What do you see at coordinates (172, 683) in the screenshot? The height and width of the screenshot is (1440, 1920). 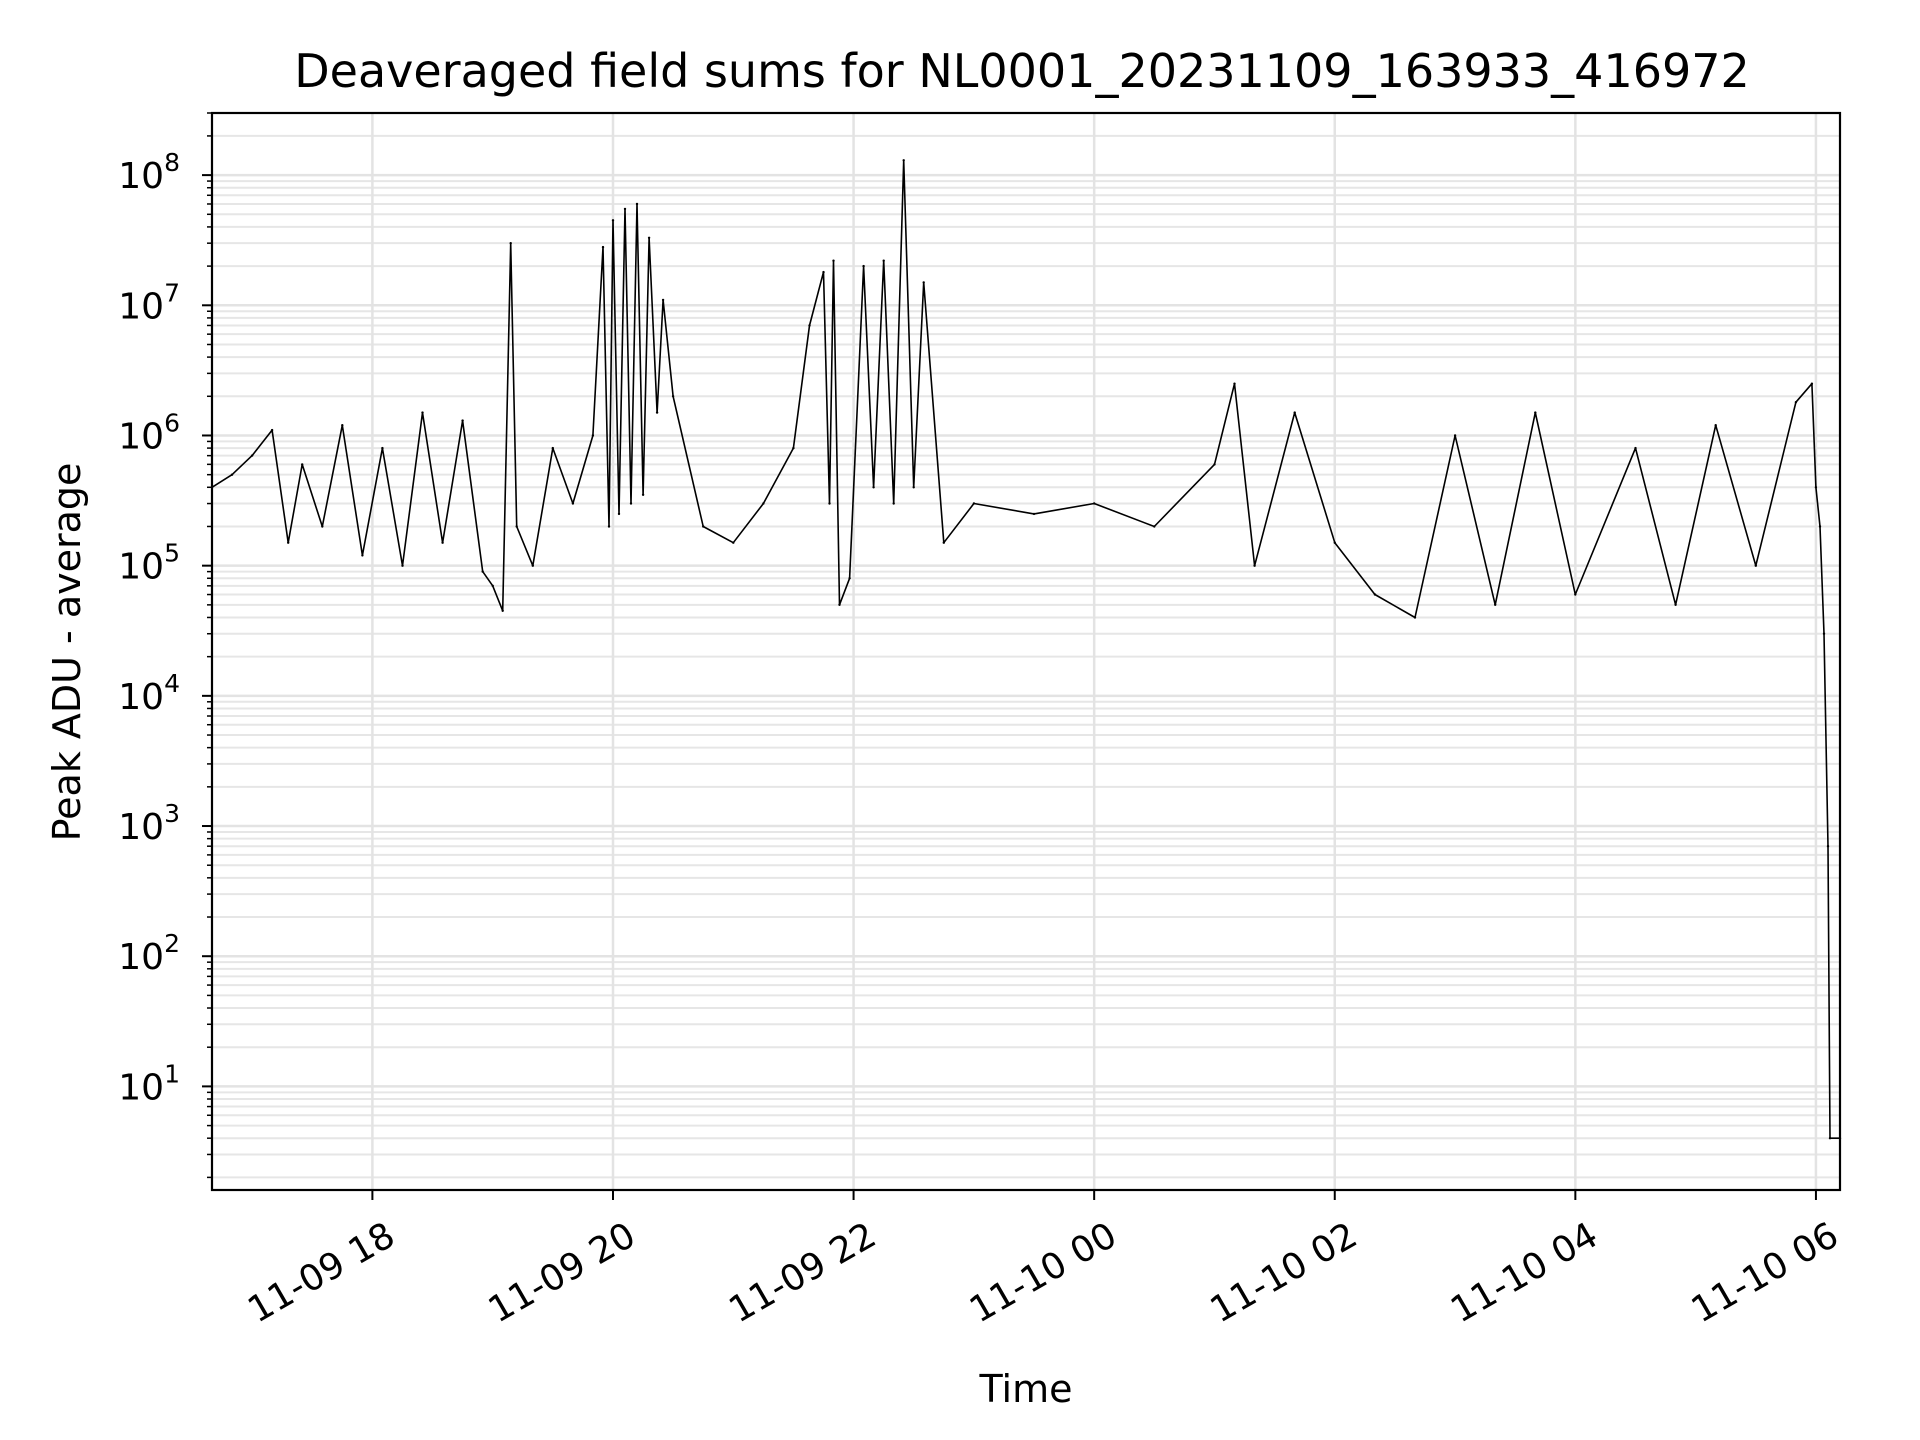 I see `y-tick-exponent: 4` at bounding box center [172, 683].